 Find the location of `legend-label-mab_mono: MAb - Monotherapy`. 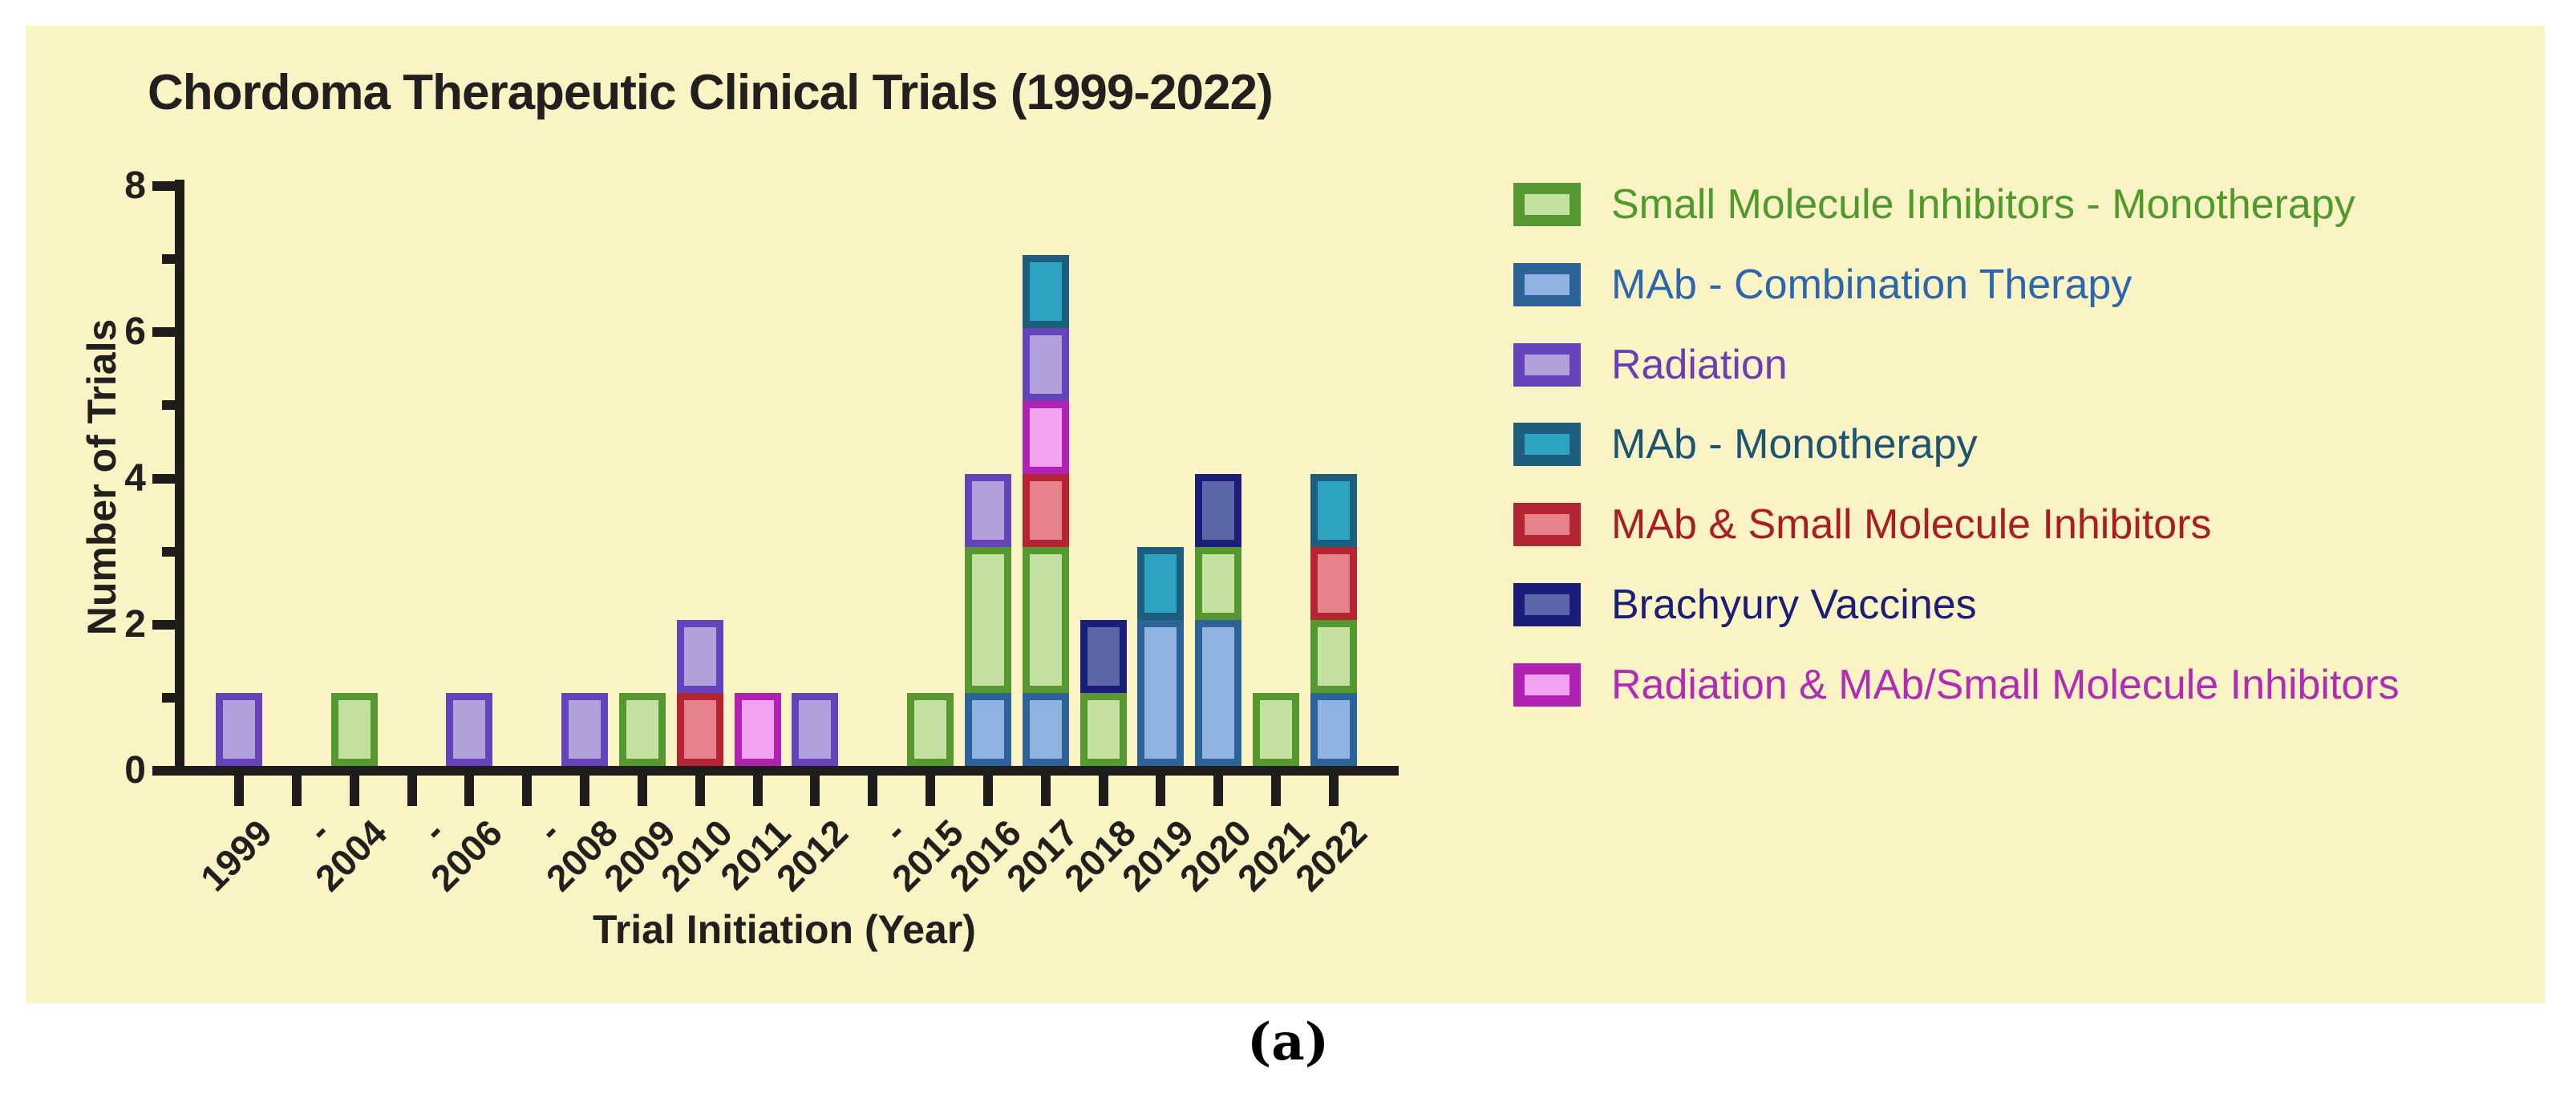

legend-label-mab_mono: MAb - Monotherapy is located at coordinates (1795, 444).